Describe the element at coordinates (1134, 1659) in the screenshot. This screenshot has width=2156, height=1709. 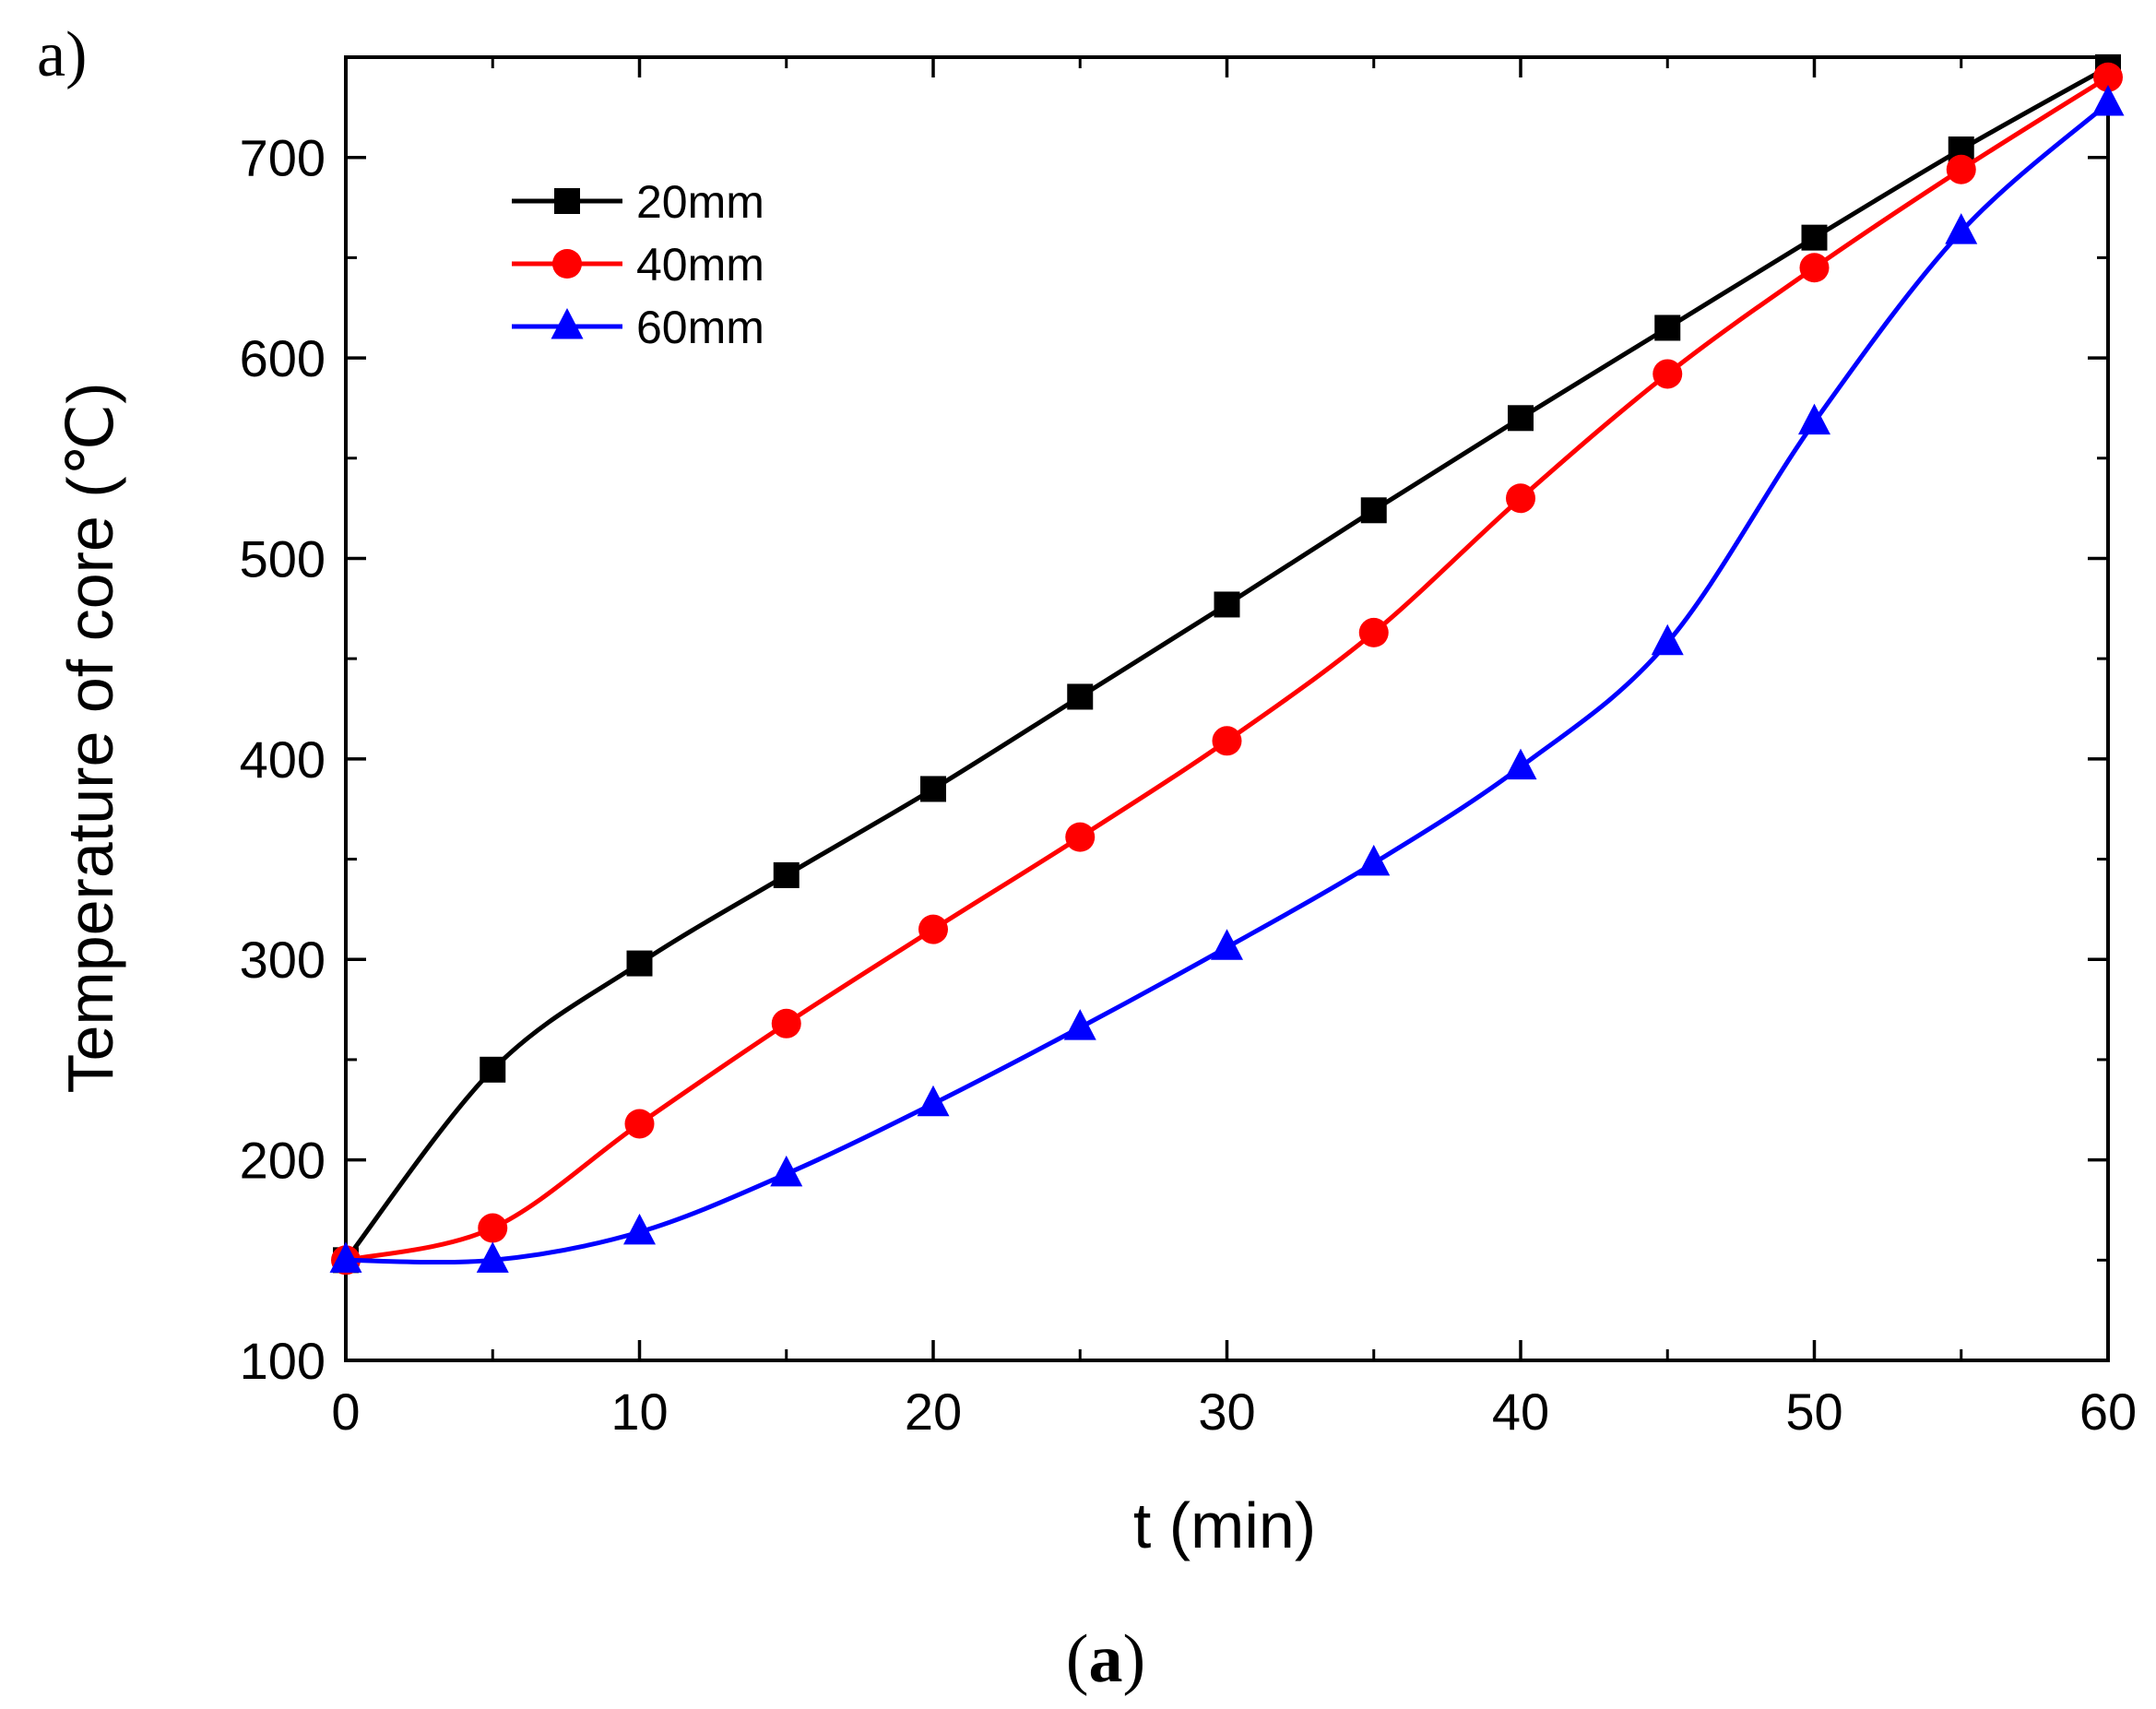
I see `caption-close: )` at that location.